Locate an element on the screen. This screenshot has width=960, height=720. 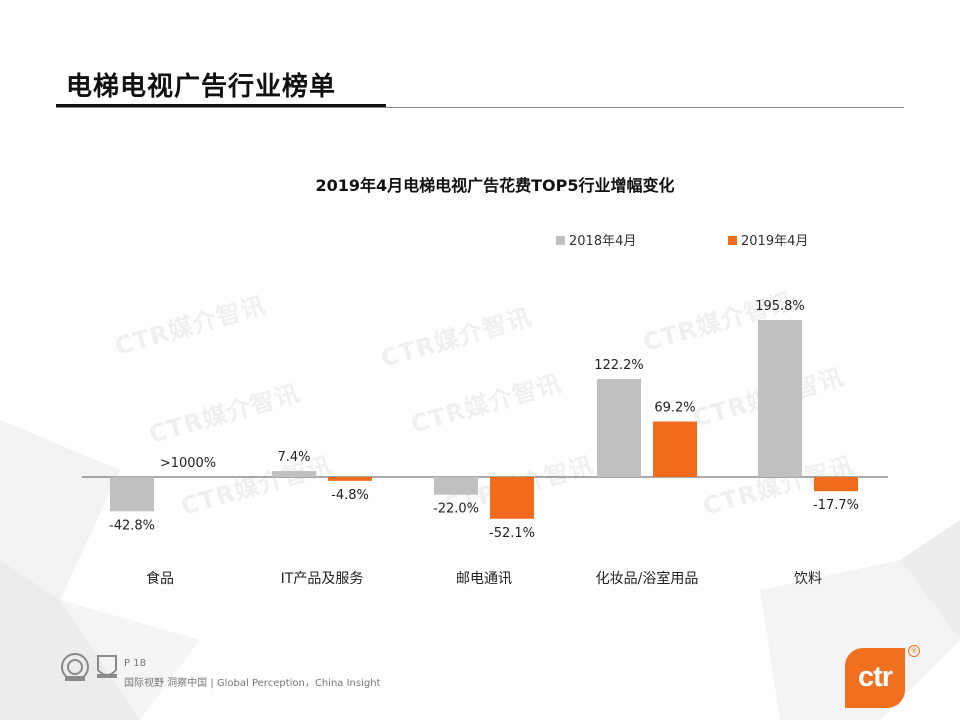
category-label-1: IT产品及服务 is located at coordinates (322, 579).